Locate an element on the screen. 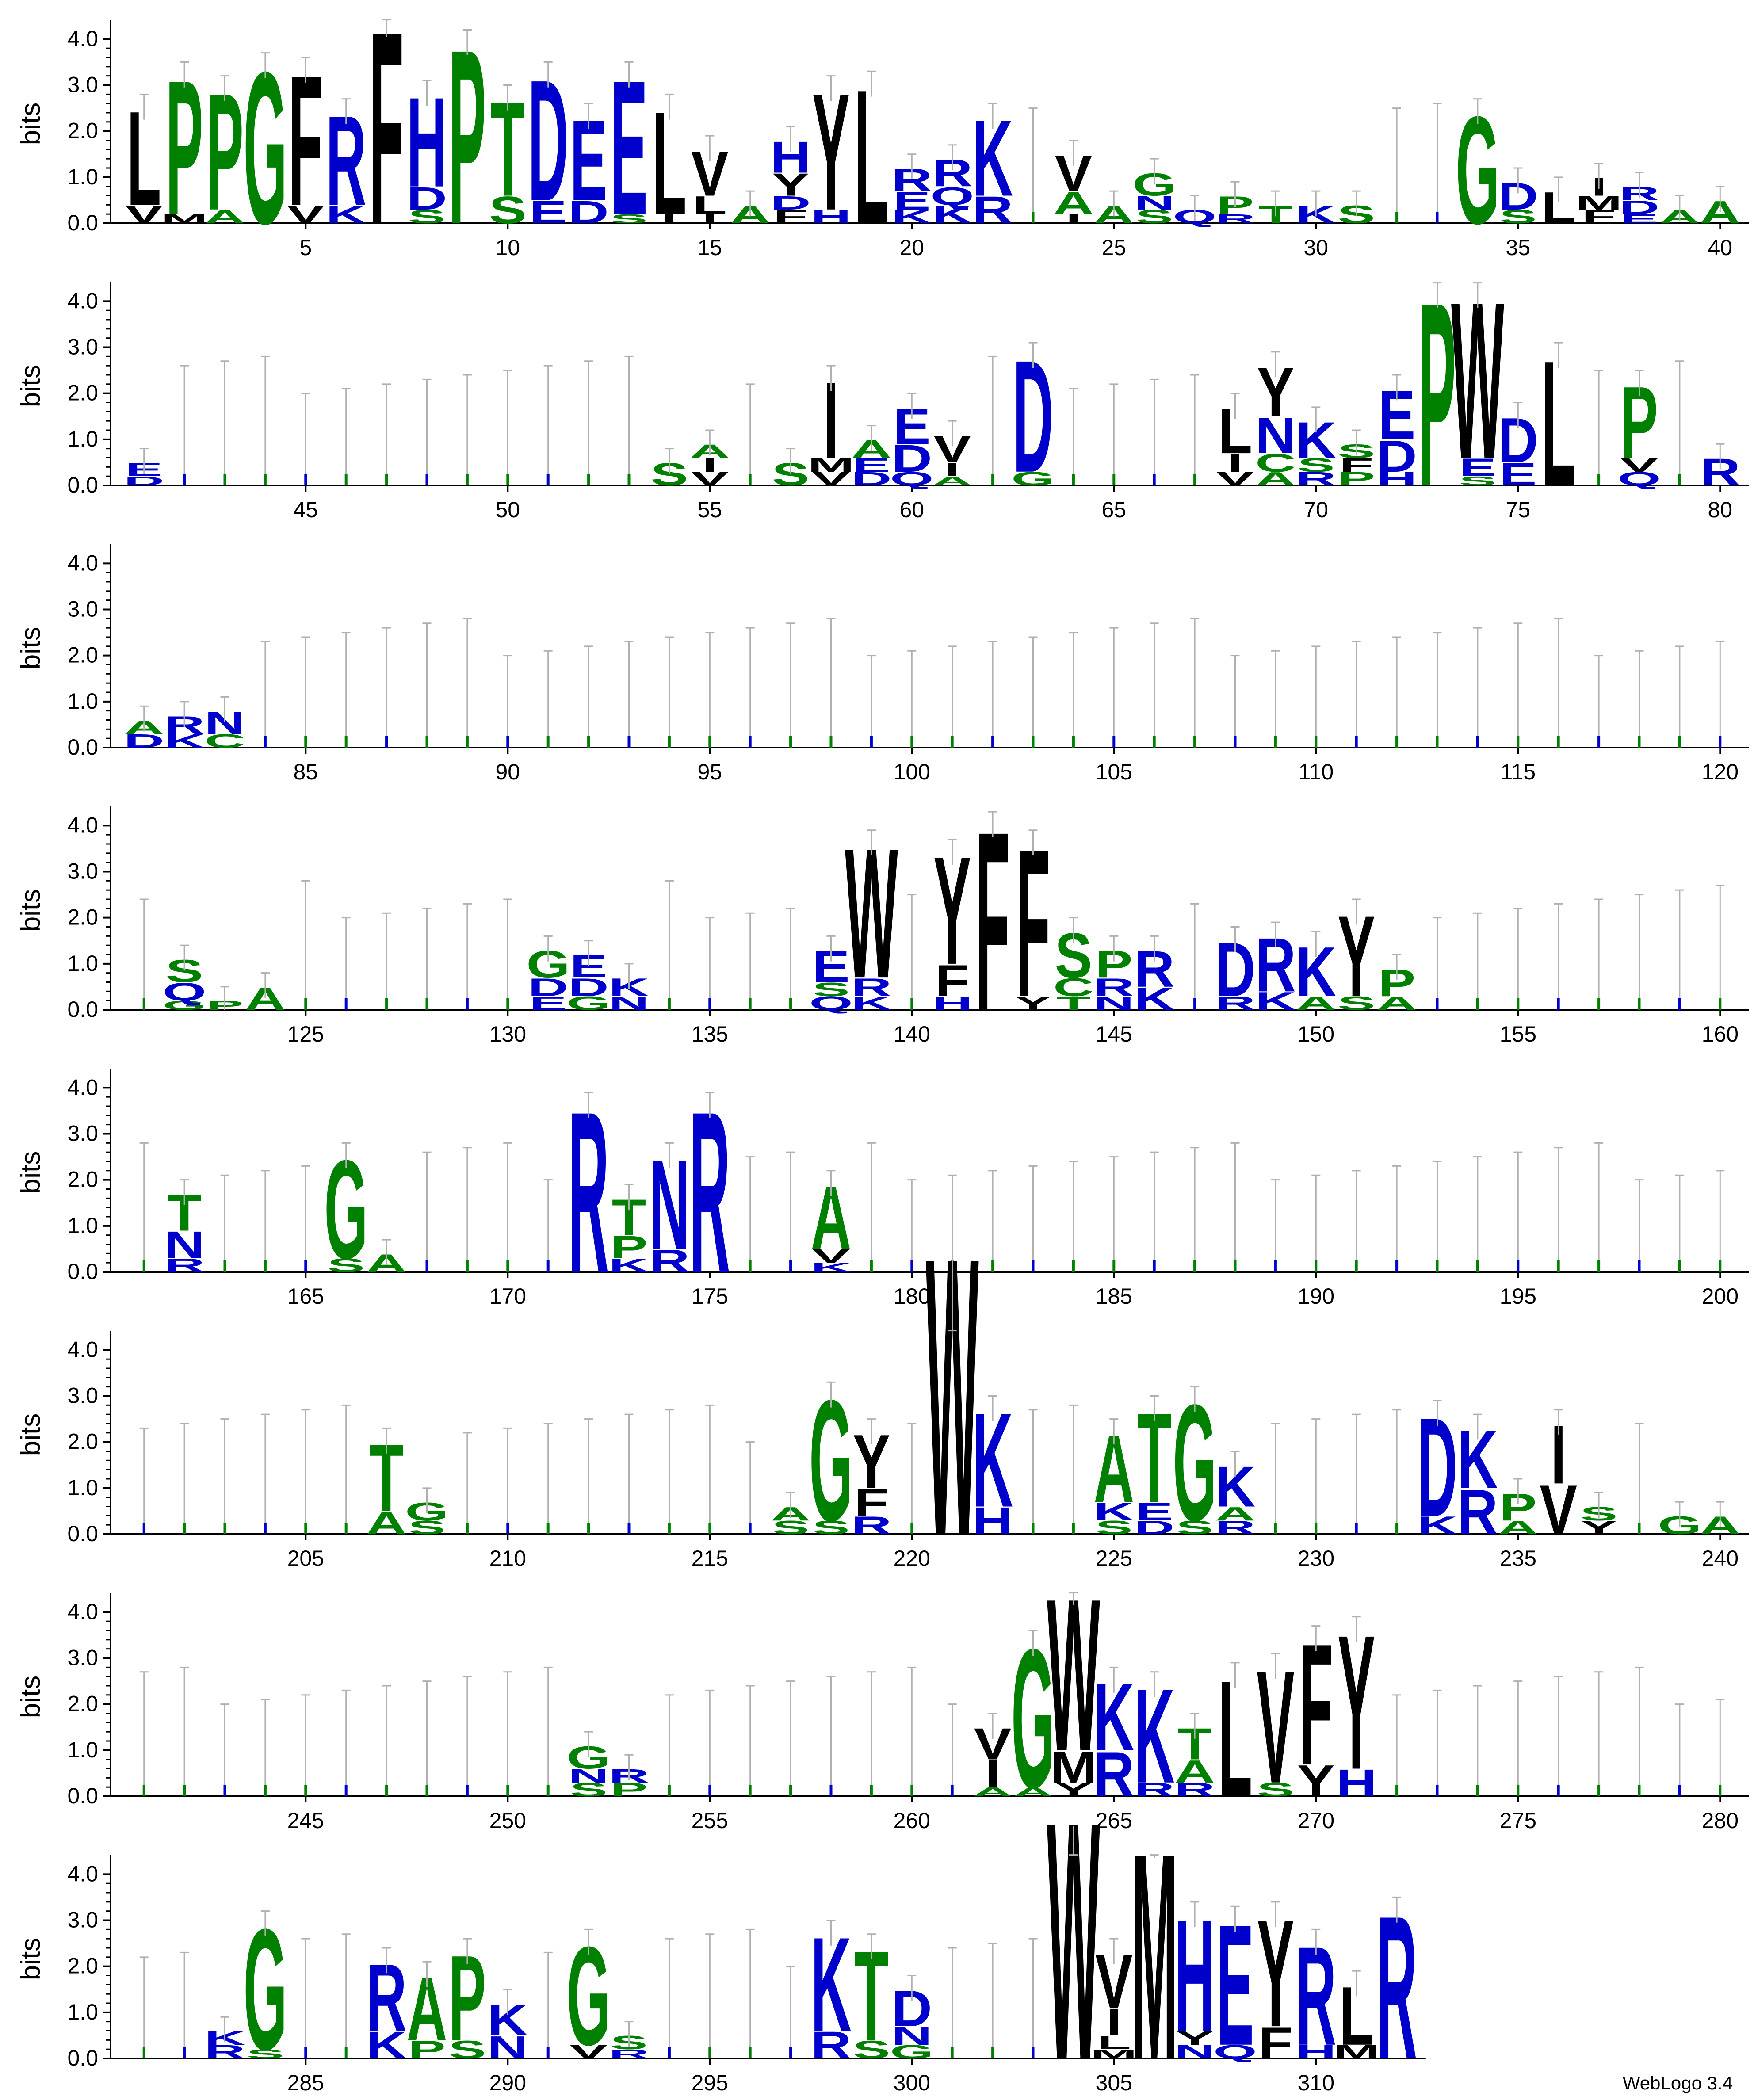 This screenshot has width=1754, height=2100. logo-letter: P is located at coordinates (1356, 478).